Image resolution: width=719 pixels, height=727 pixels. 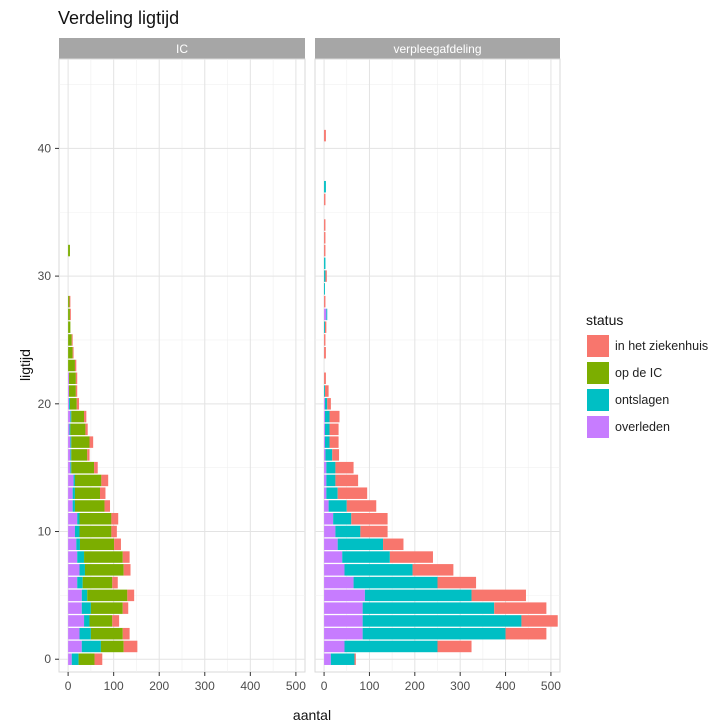 What do you see at coordinates (551, 686) in the screenshot?
I see `x-tick-label: 500` at bounding box center [551, 686].